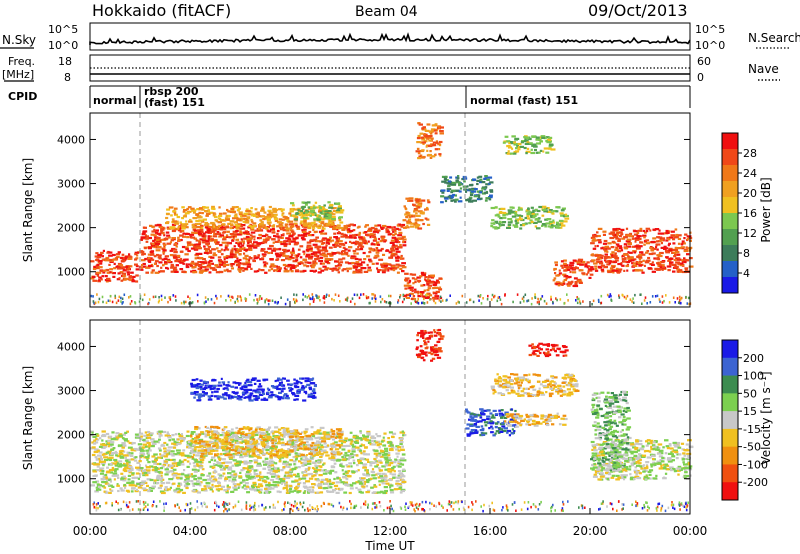 This screenshot has width=800, height=554. Describe the element at coordinates (730, 157) in the screenshot. I see `power-colorbar-swatch` at that location.